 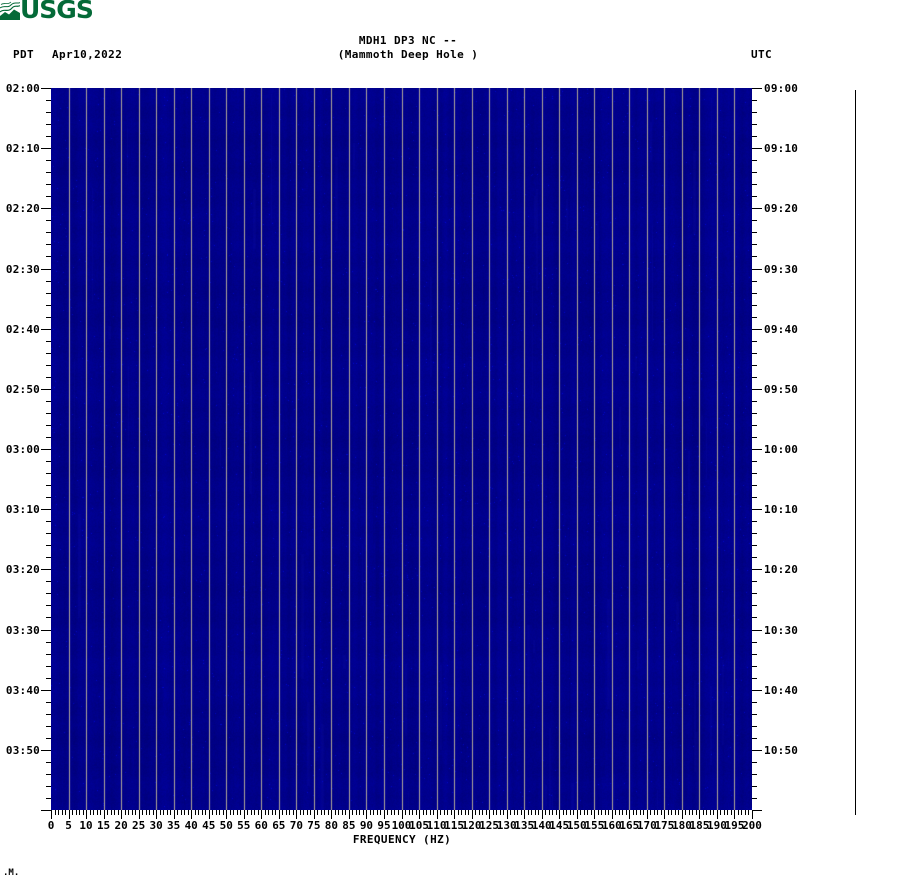 What do you see at coordinates (576, 825) in the screenshot?
I see `x-axis-tick-label: 150` at bounding box center [576, 825].